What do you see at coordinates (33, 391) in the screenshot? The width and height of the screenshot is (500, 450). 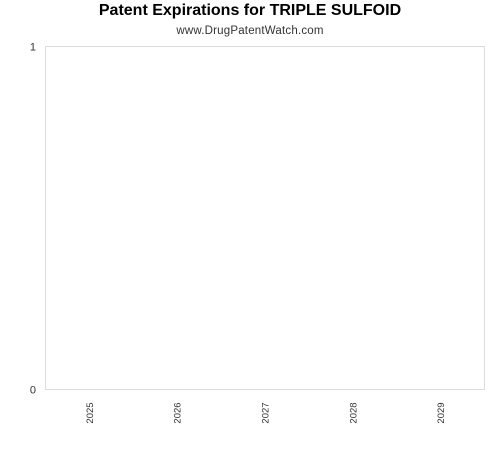 I see `y-tick-label: 0` at bounding box center [33, 391].